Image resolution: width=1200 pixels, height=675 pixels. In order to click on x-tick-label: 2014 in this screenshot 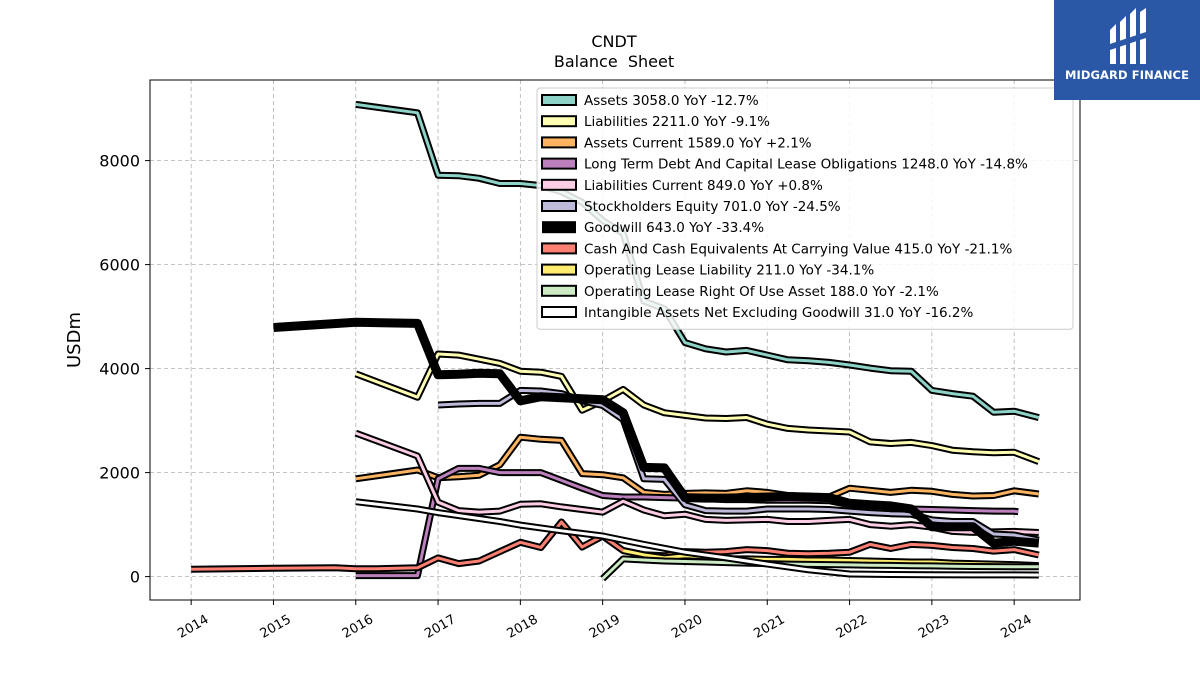, I will do `click(193, 627)`.